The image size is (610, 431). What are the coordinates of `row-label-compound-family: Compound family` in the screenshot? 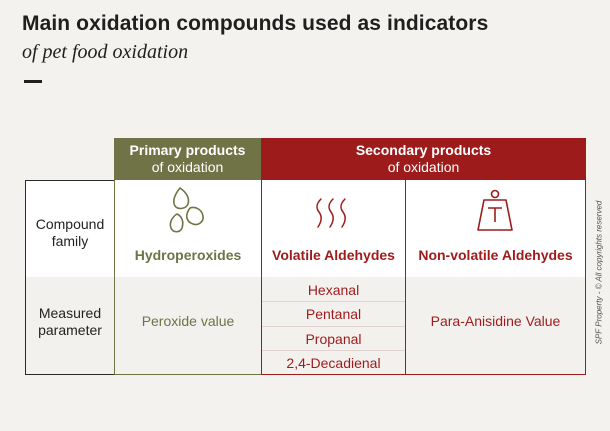 It's located at (70, 233).